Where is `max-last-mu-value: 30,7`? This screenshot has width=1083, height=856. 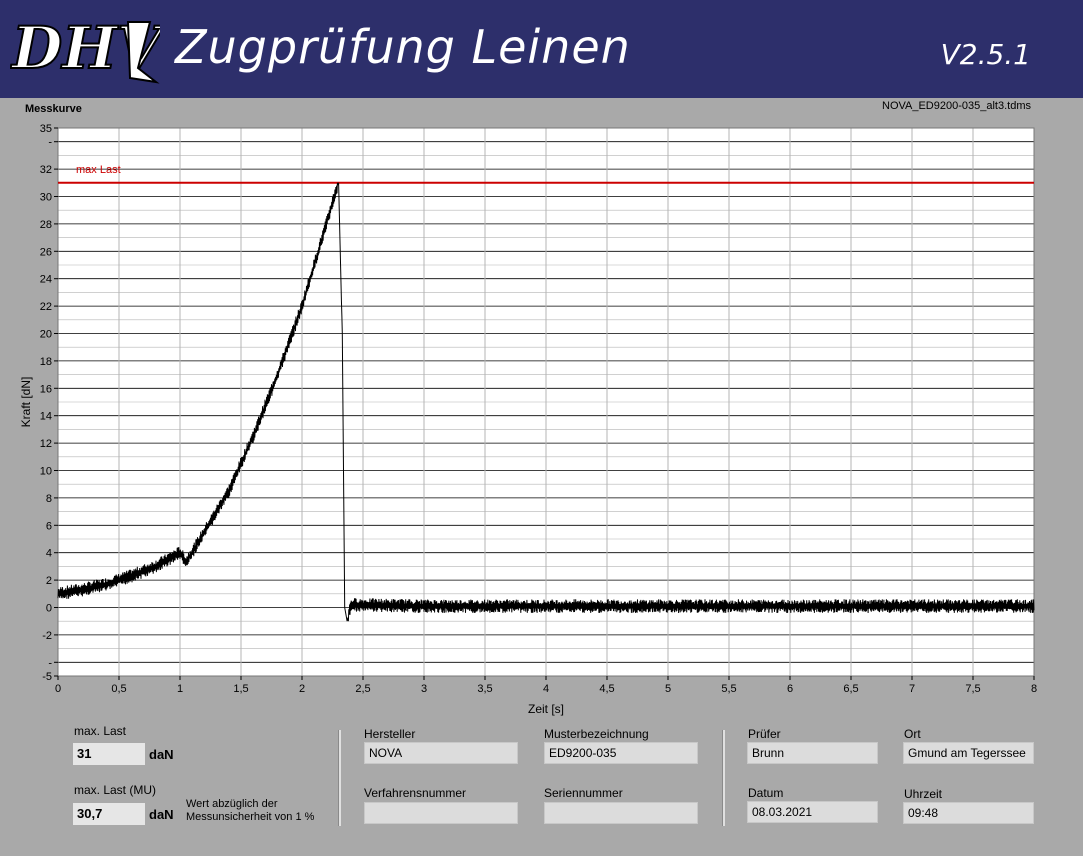
max-last-mu-value: 30,7 is located at coordinates (109, 814).